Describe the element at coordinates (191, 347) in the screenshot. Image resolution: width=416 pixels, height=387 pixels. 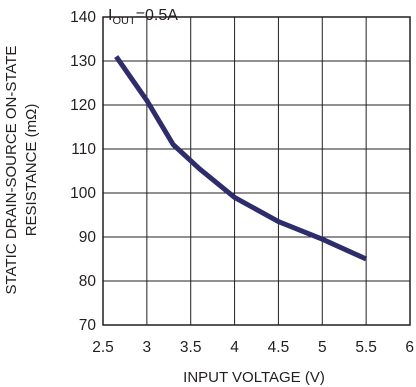
I see `x-tick-label: 3.5` at that location.